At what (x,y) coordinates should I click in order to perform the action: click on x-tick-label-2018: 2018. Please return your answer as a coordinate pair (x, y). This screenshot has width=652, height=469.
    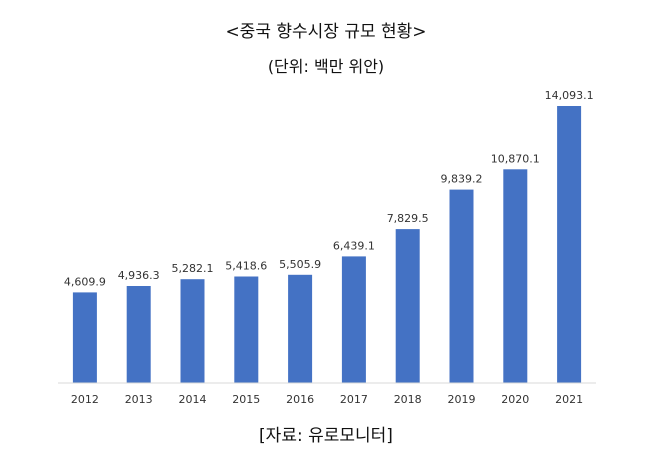
    Looking at the image, I should click on (408, 399).